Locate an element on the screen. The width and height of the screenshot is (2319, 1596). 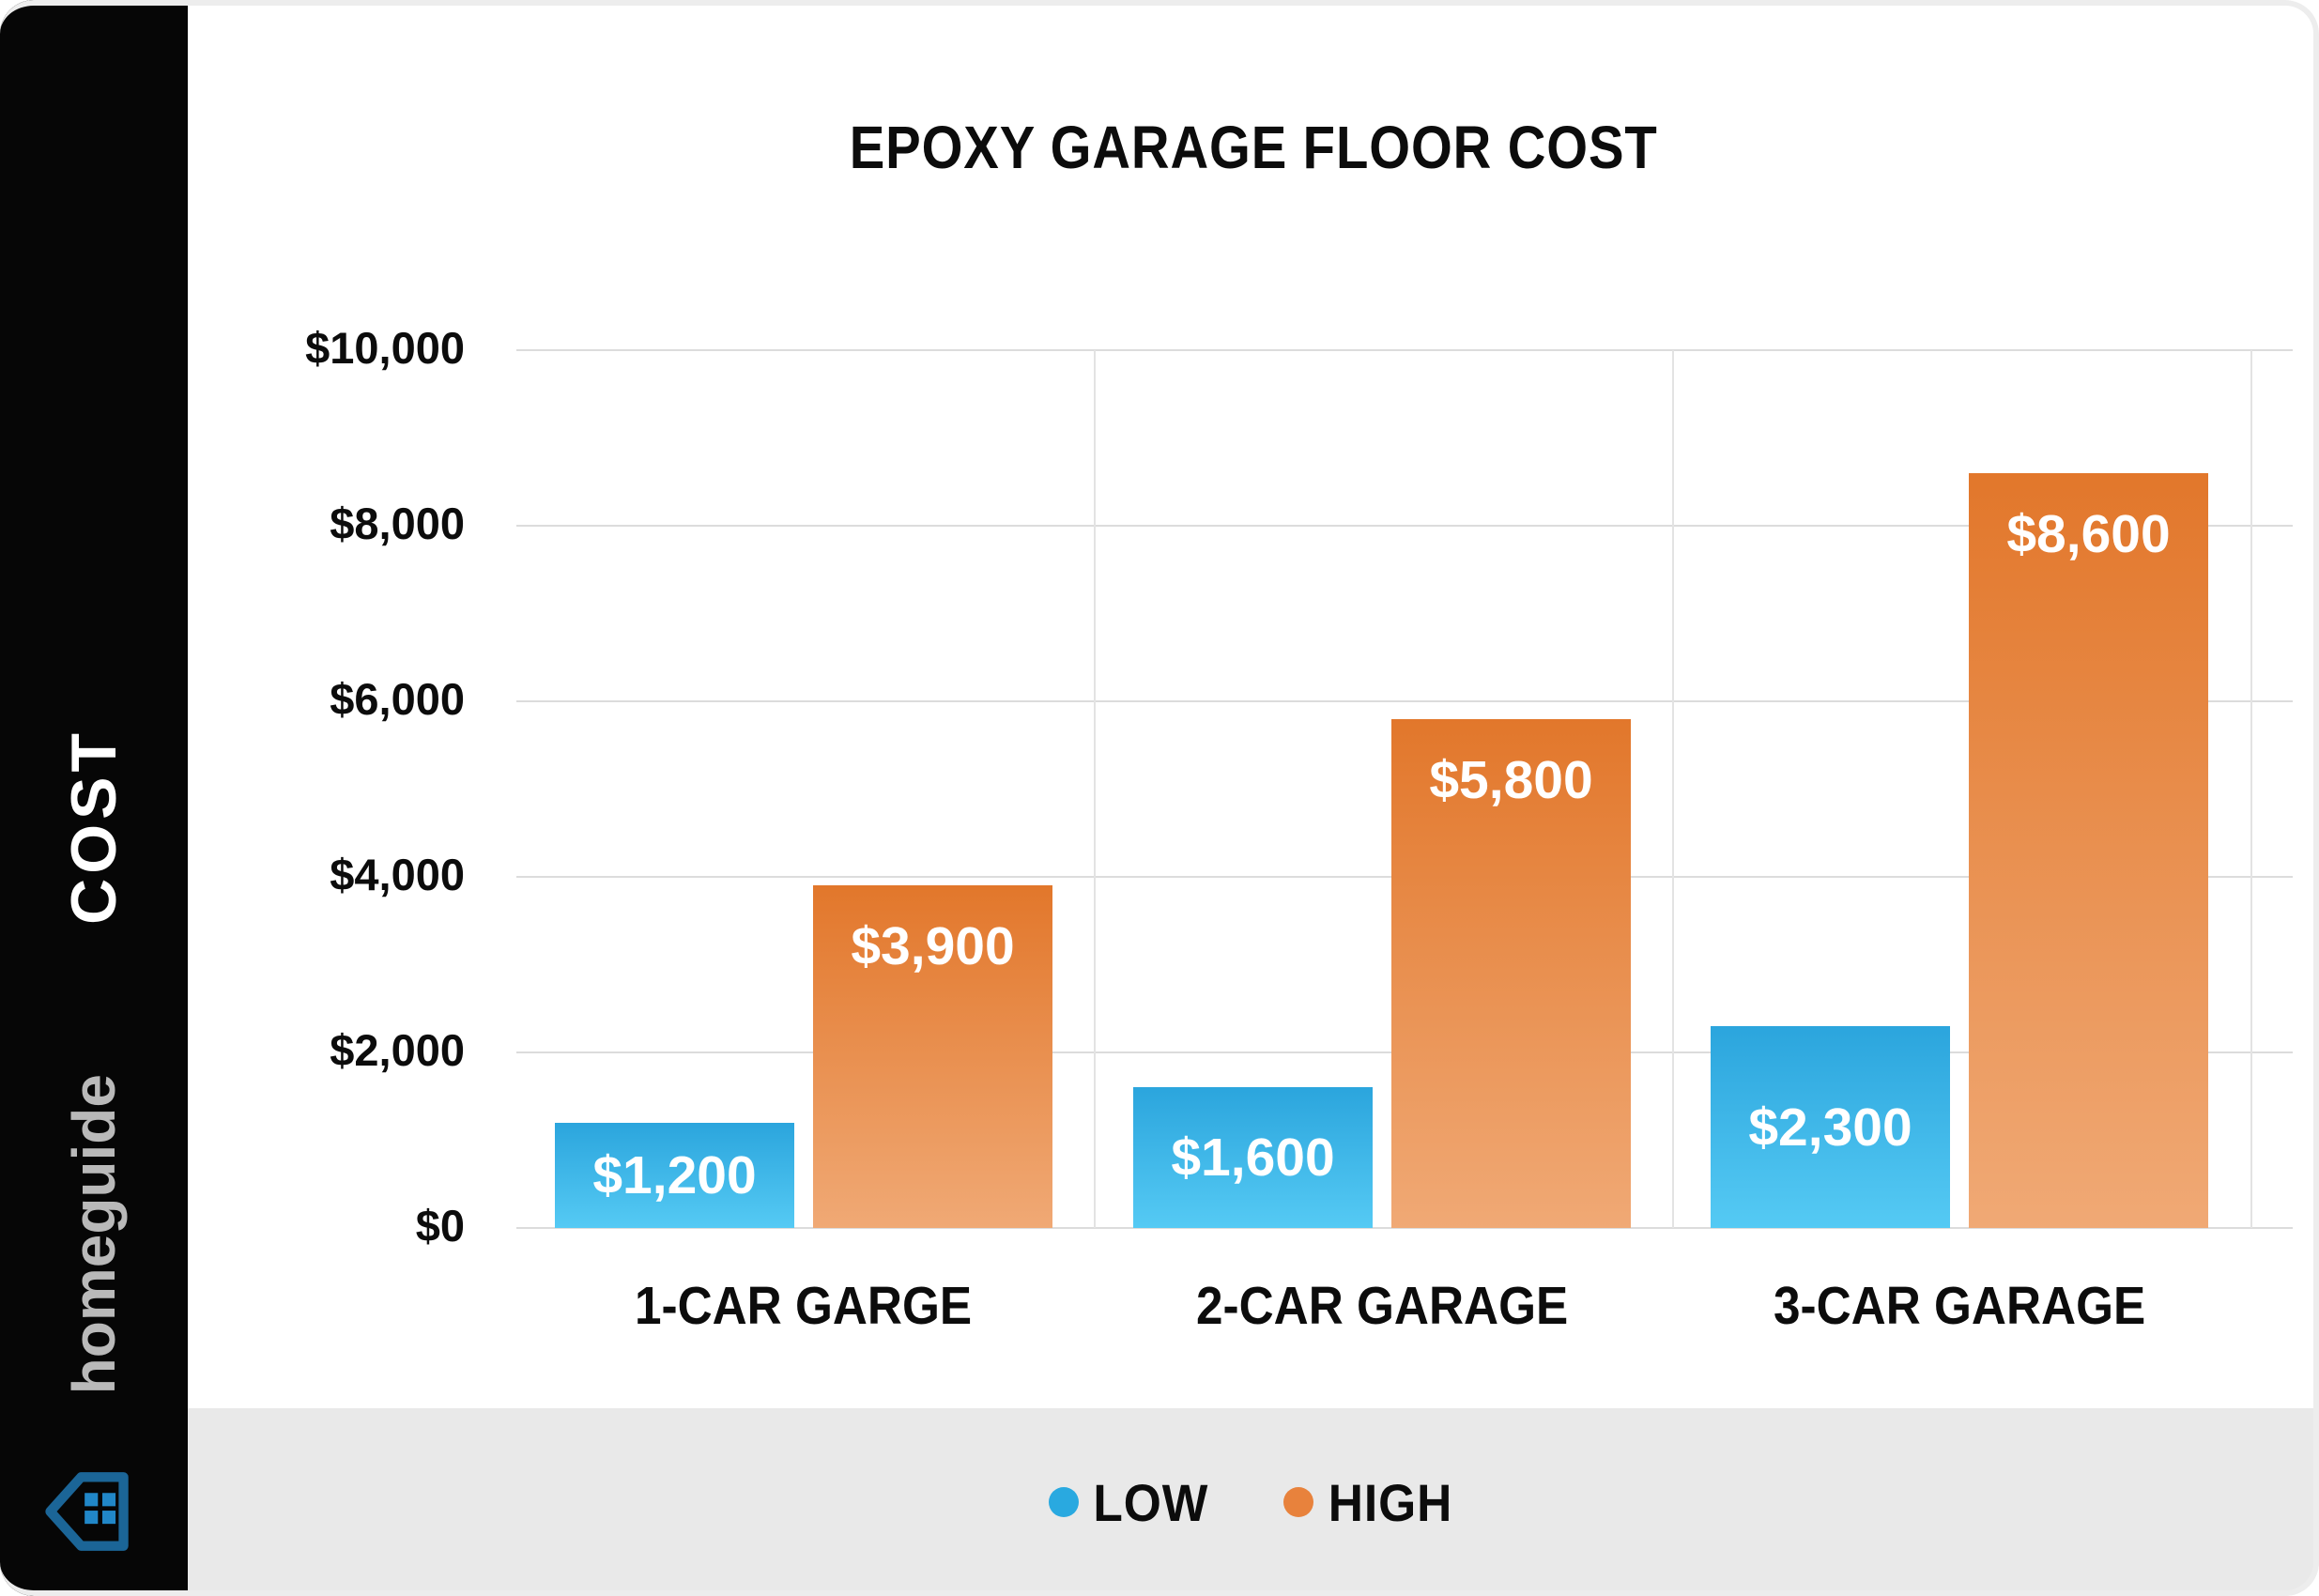
chart-title: EPOXY GARAGE FLOOR COST is located at coordinates (1253, 148).